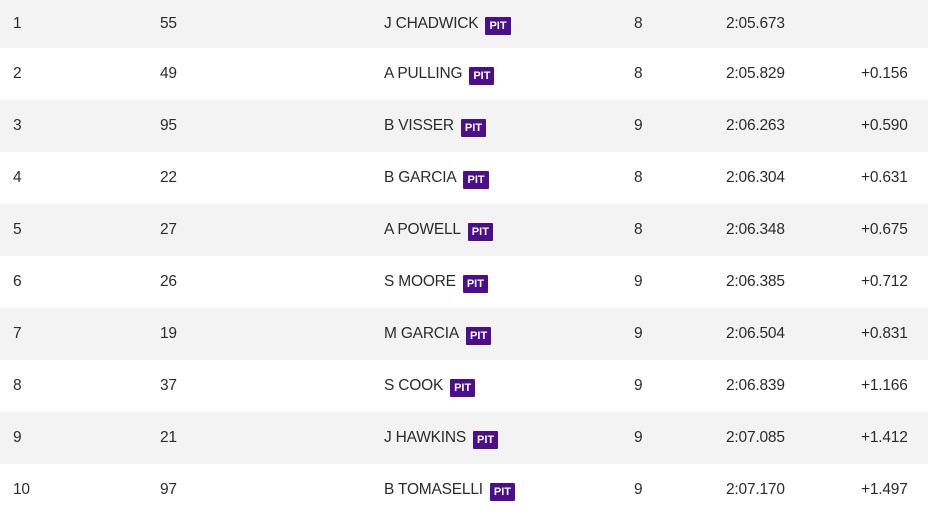 This screenshot has width=928, height=514. What do you see at coordinates (21, 489) in the screenshot?
I see `position-cell: 10` at bounding box center [21, 489].